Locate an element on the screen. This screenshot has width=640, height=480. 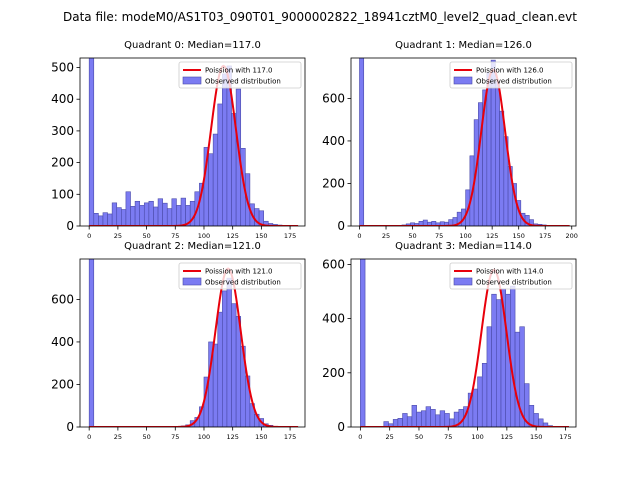
legend-entry-poisson: Poission with 114.0 is located at coordinates (510, 272).